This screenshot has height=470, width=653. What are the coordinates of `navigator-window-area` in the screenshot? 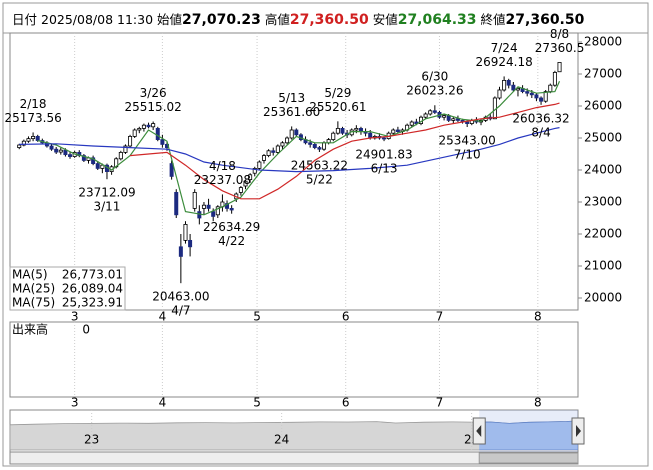 It's located at (528, 435).